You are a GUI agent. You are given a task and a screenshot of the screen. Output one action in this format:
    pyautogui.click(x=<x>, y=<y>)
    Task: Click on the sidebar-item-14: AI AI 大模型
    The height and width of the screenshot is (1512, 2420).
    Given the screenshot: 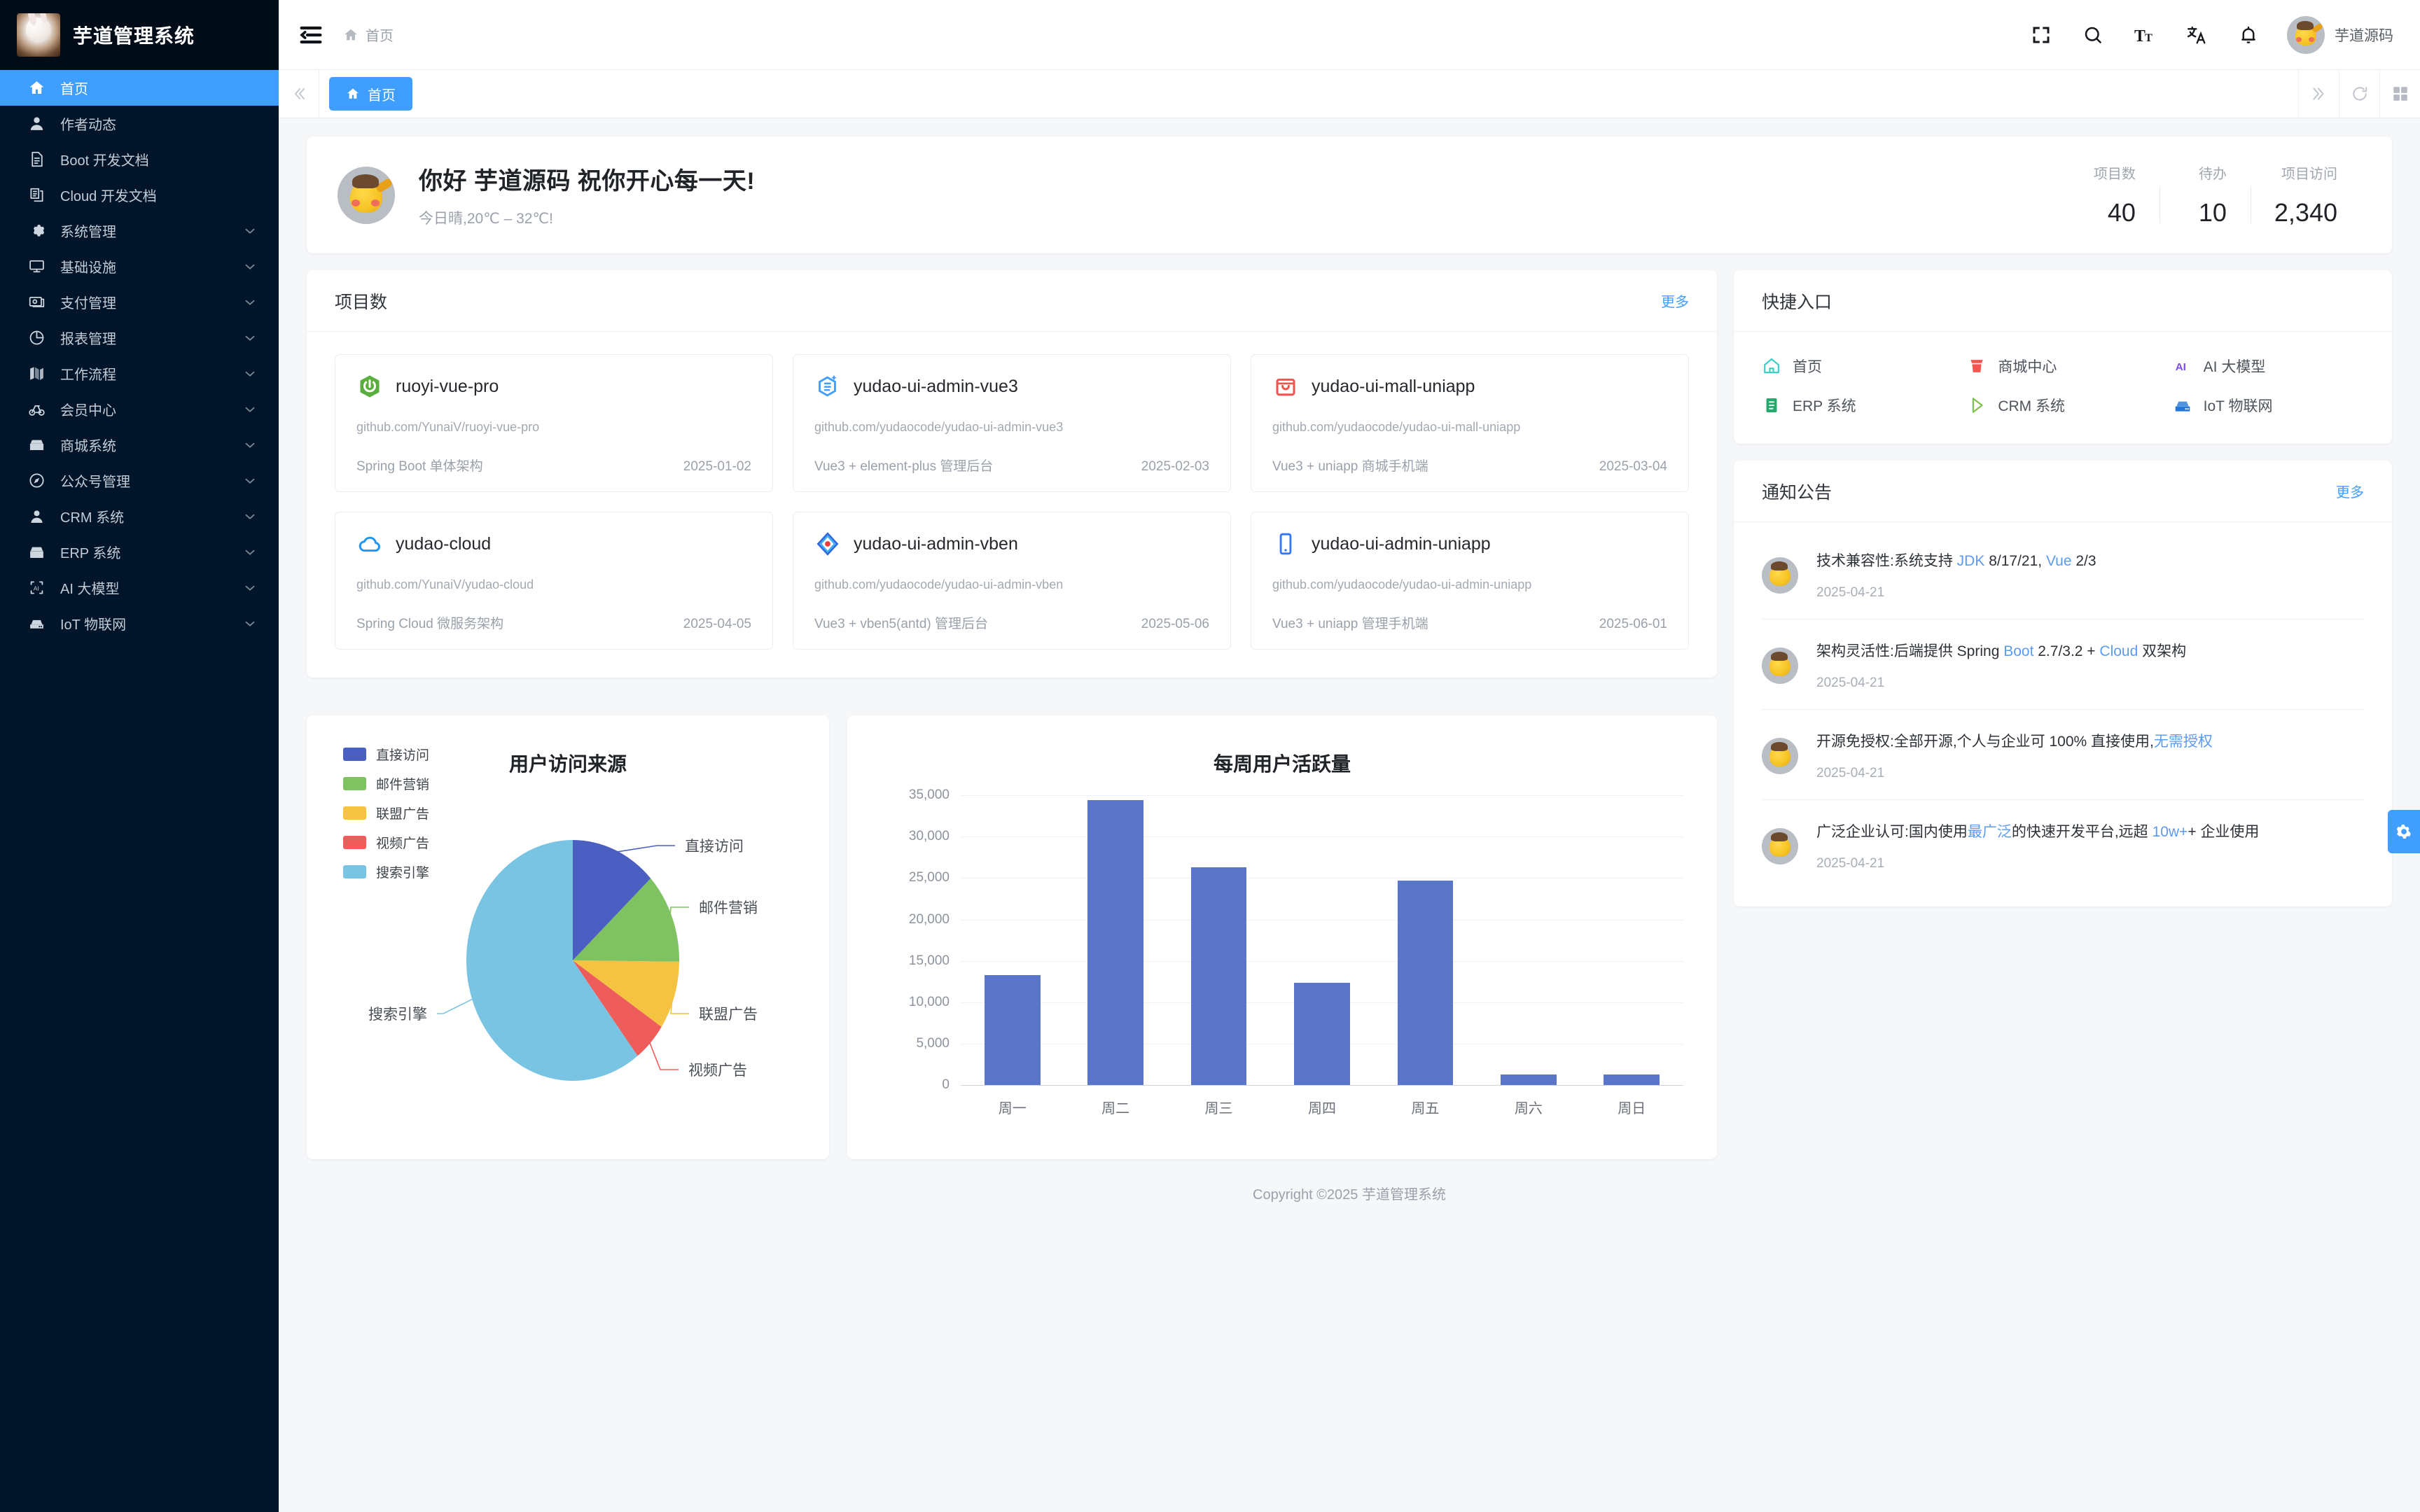 What is the action you would take?
    pyautogui.click(x=139, y=588)
    